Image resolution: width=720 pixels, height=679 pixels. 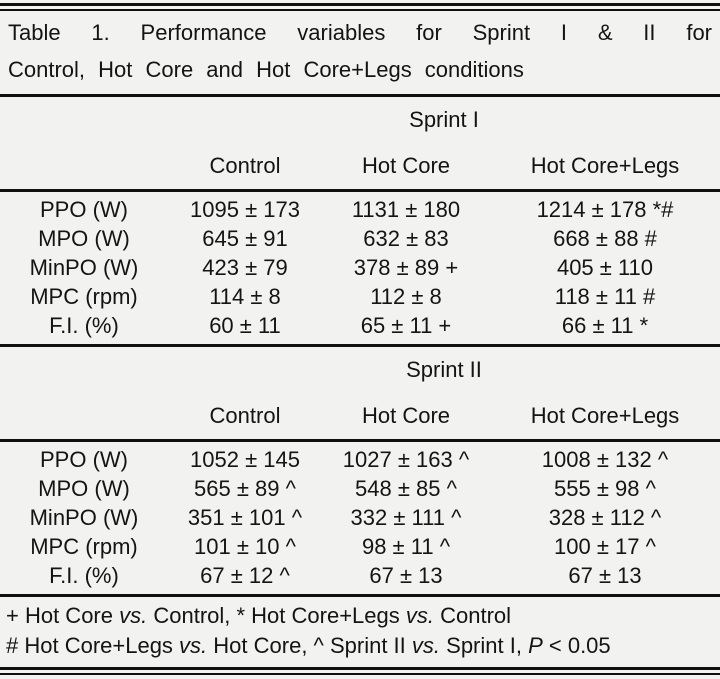 I want to click on sprint-1-column-headers: Control Hot Core Hot Core+Legs, so click(x=360, y=166).